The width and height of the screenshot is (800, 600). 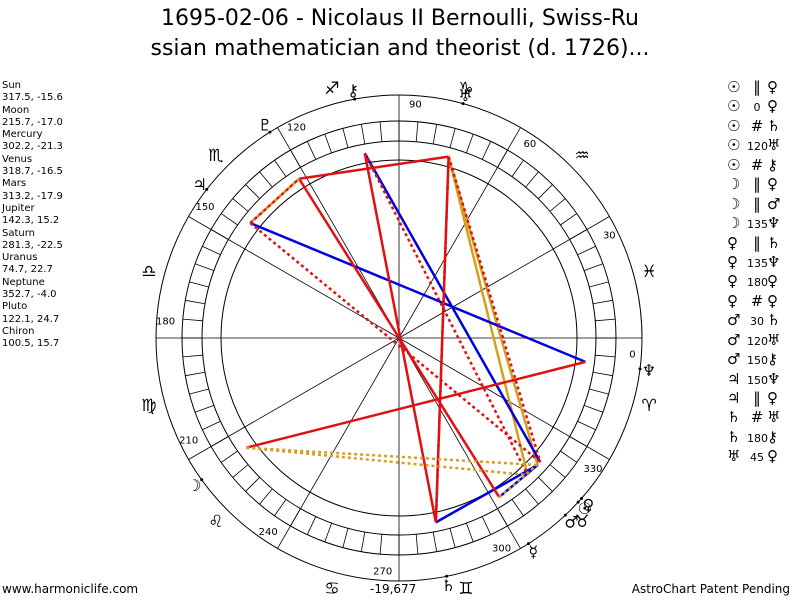 I want to click on zodiac-sign-glyph: ♋, so click(x=331, y=589).